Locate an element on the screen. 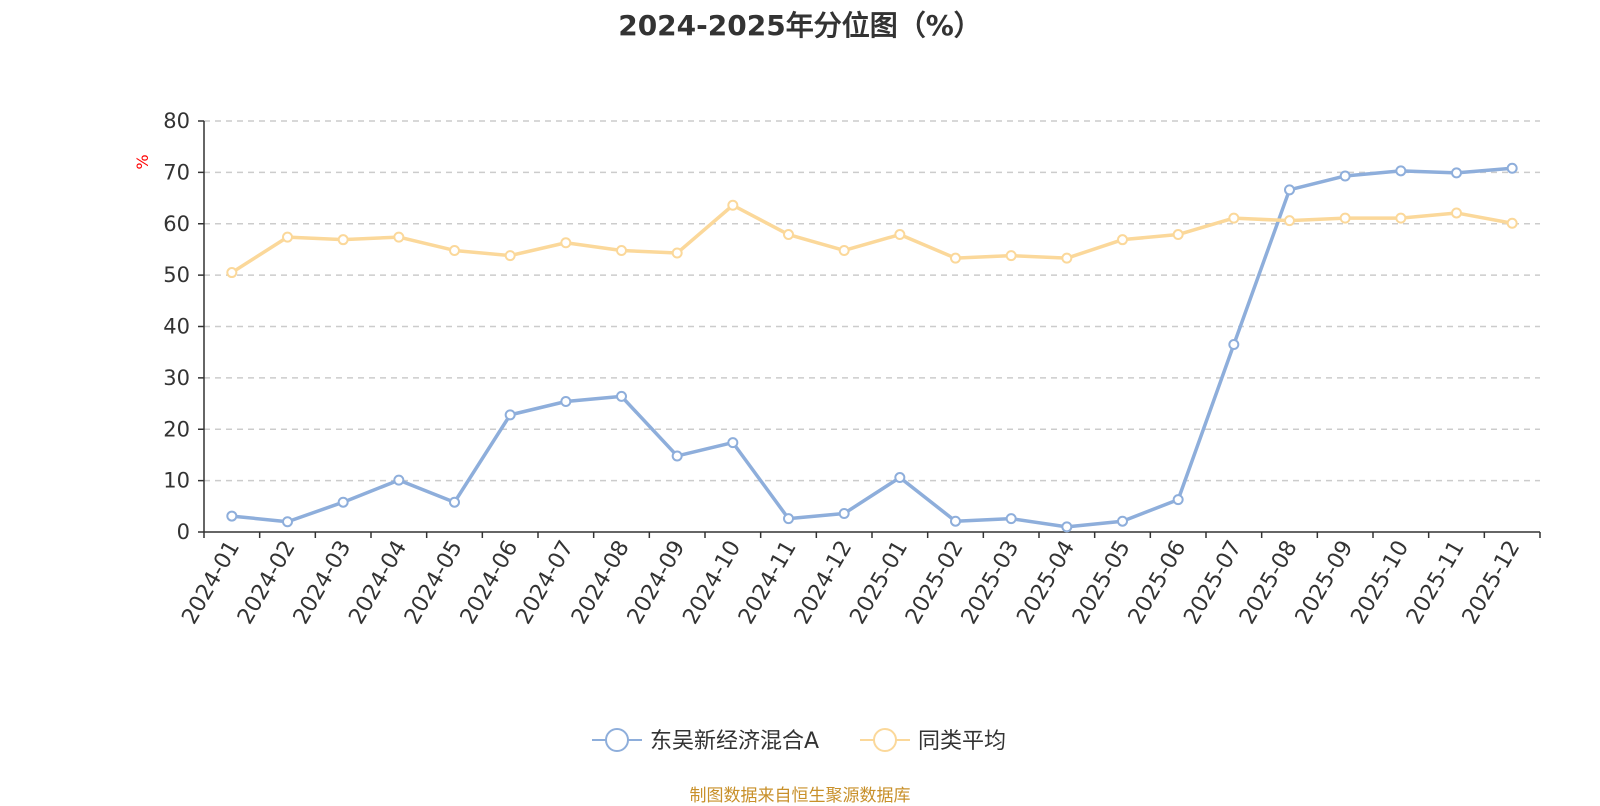 The height and width of the screenshot is (806, 1600). y-tick-label: 10 is located at coordinates (176, 481).